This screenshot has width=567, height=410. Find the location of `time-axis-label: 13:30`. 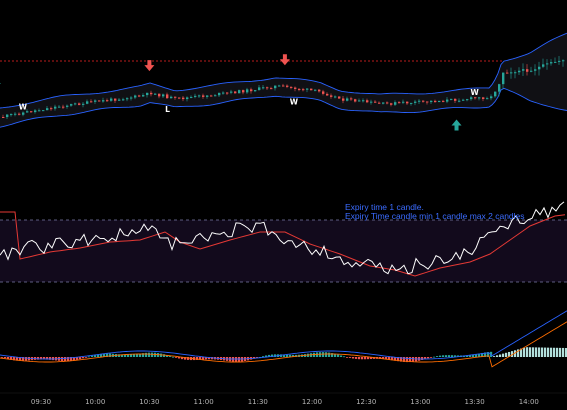

time-axis-label: 13:30 is located at coordinates (475, 402).